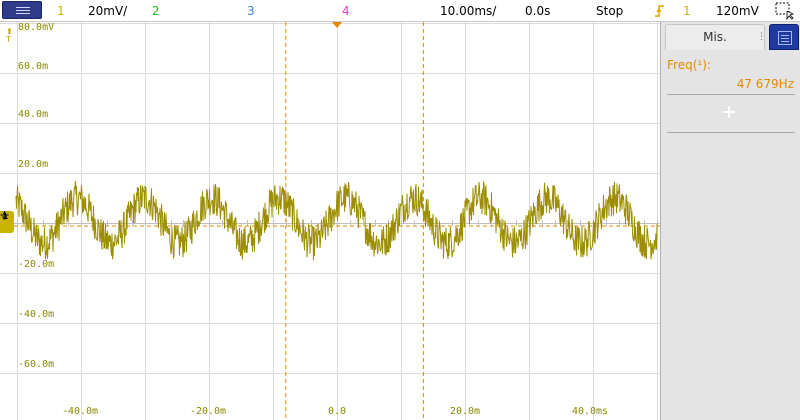 The image size is (800, 420). Describe the element at coordinates (729, 112) in the screenshot. I see `plus-icon` at that location.